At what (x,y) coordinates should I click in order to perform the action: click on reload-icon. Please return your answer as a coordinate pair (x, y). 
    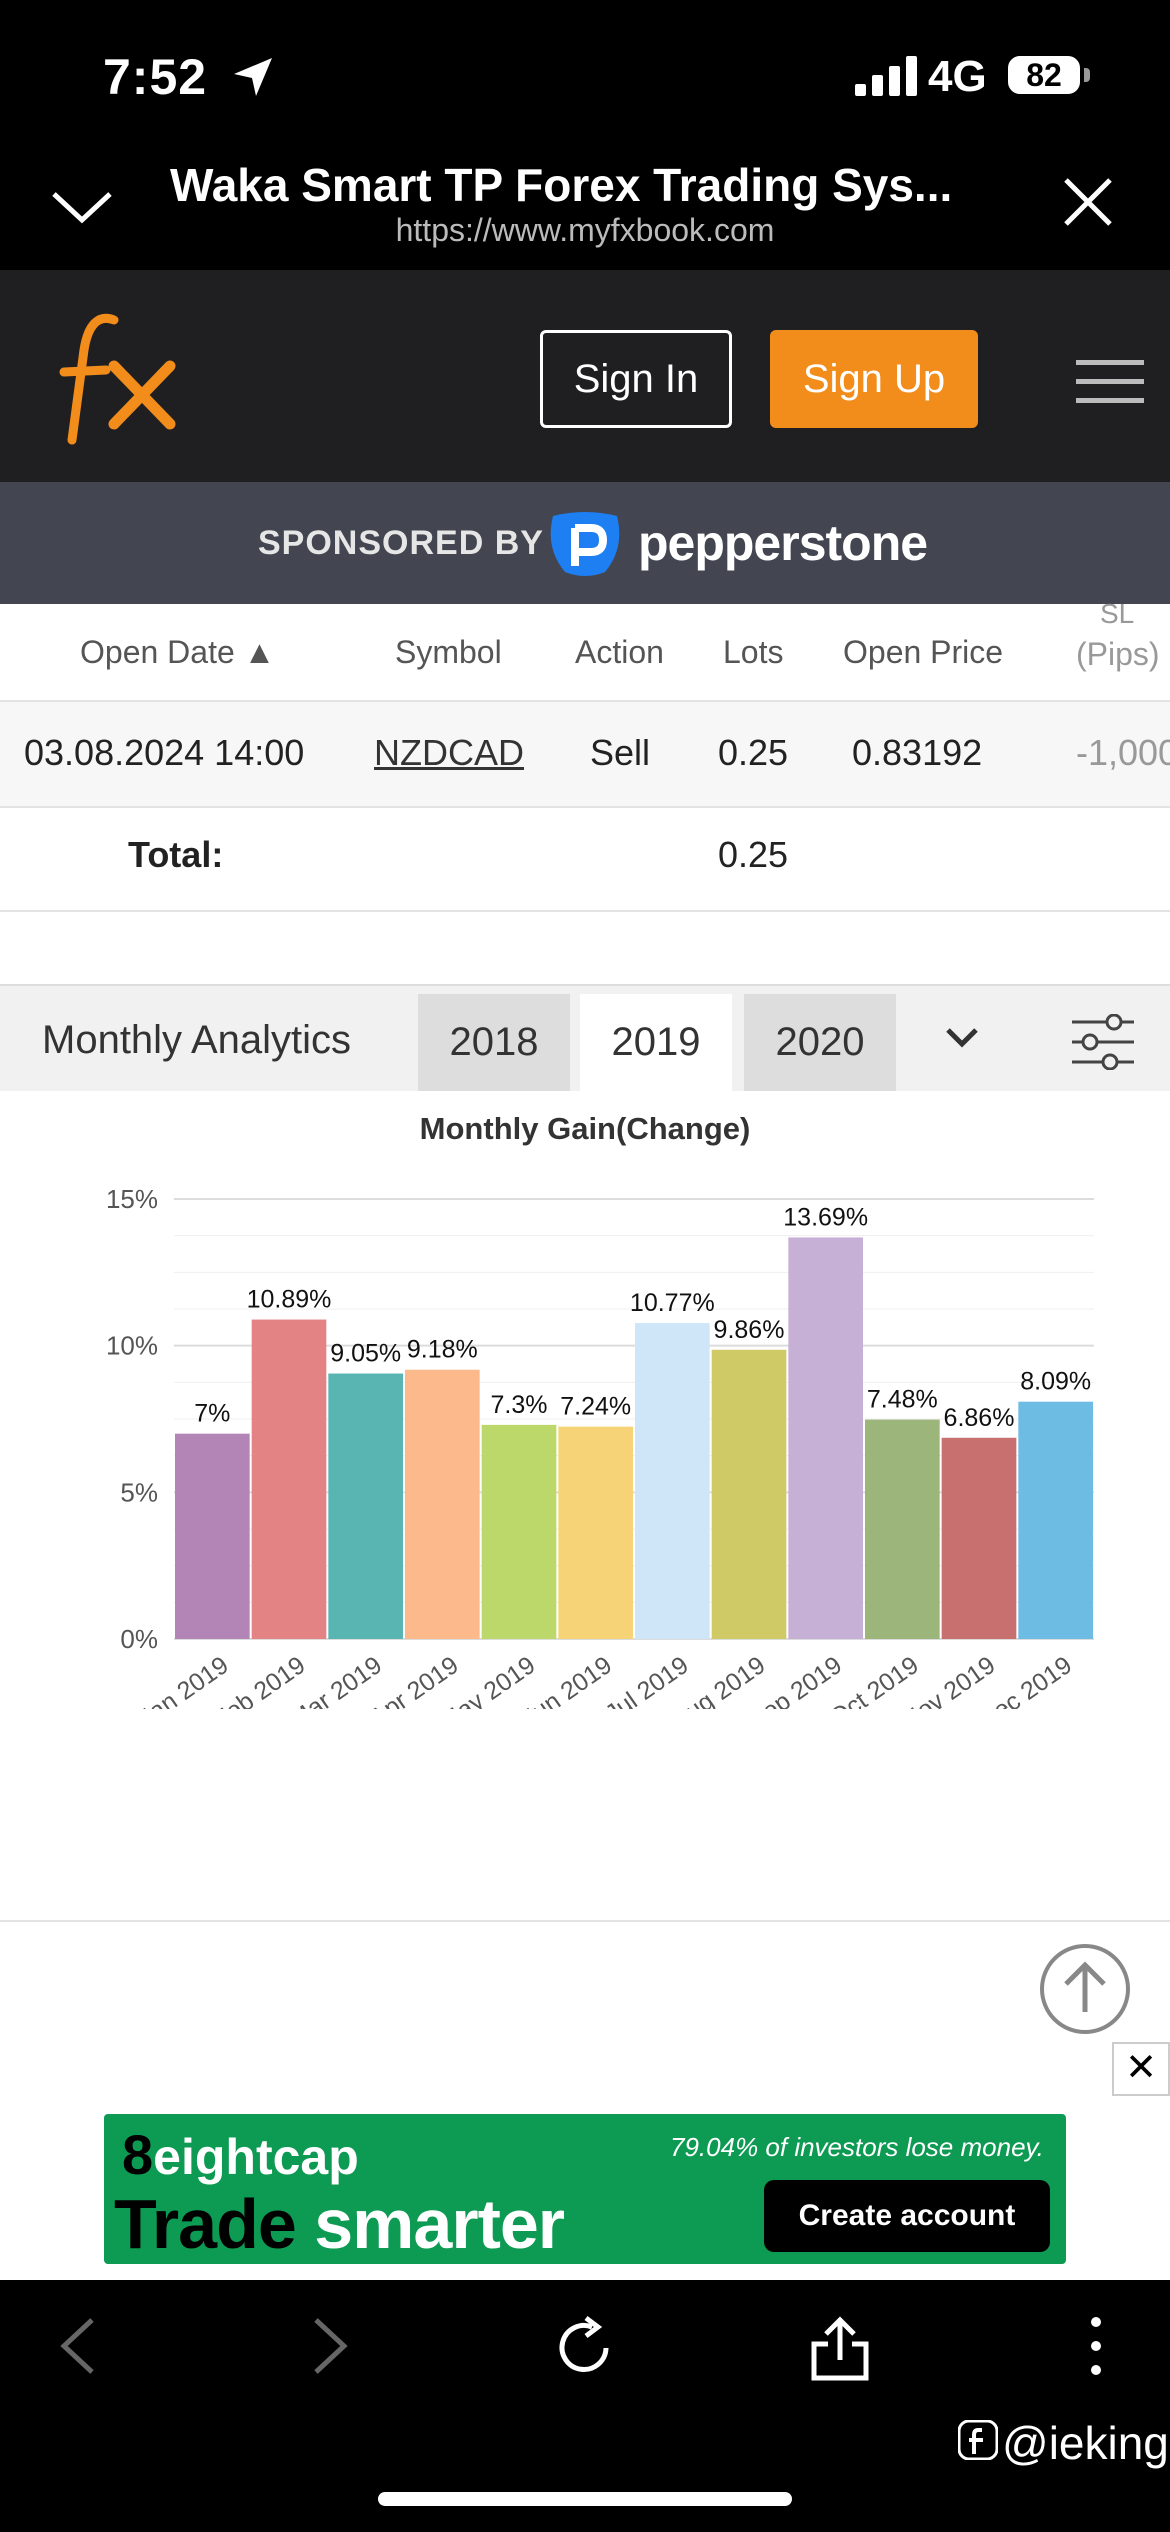
    Looking at the image, I should click on (584, 2348).